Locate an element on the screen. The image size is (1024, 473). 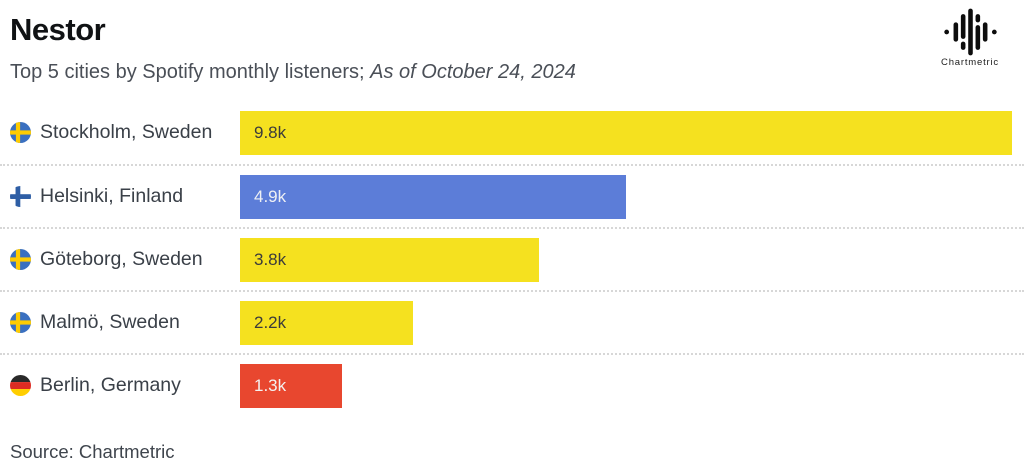
value-label: 3.8k is located at coordinates (270, 259).